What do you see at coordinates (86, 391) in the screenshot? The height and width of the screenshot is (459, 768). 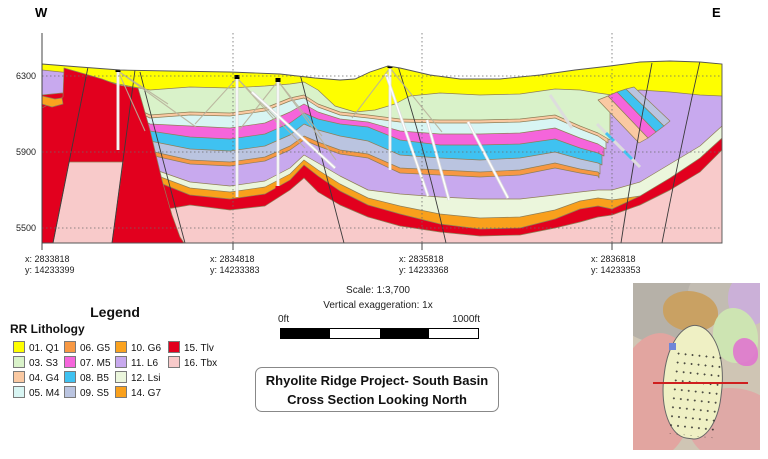 I see `legend-item: 09. S5` at bounding box center [86, 391].